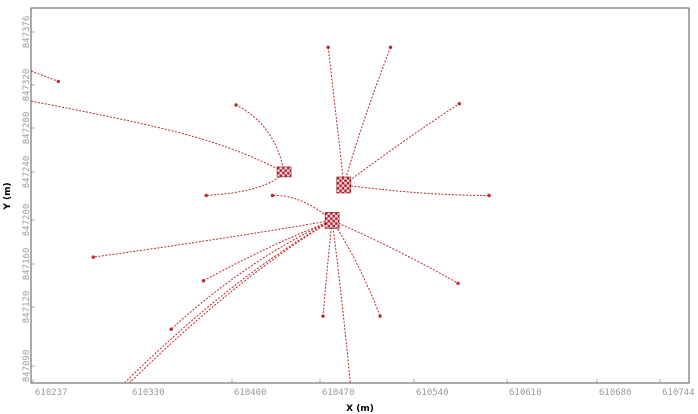 This screenshot has width=698, height=414. What do you see at coordinates (27, 366) in the screenshot?
I see `y-tick-label: 847090` at bounding box center [27, 366].